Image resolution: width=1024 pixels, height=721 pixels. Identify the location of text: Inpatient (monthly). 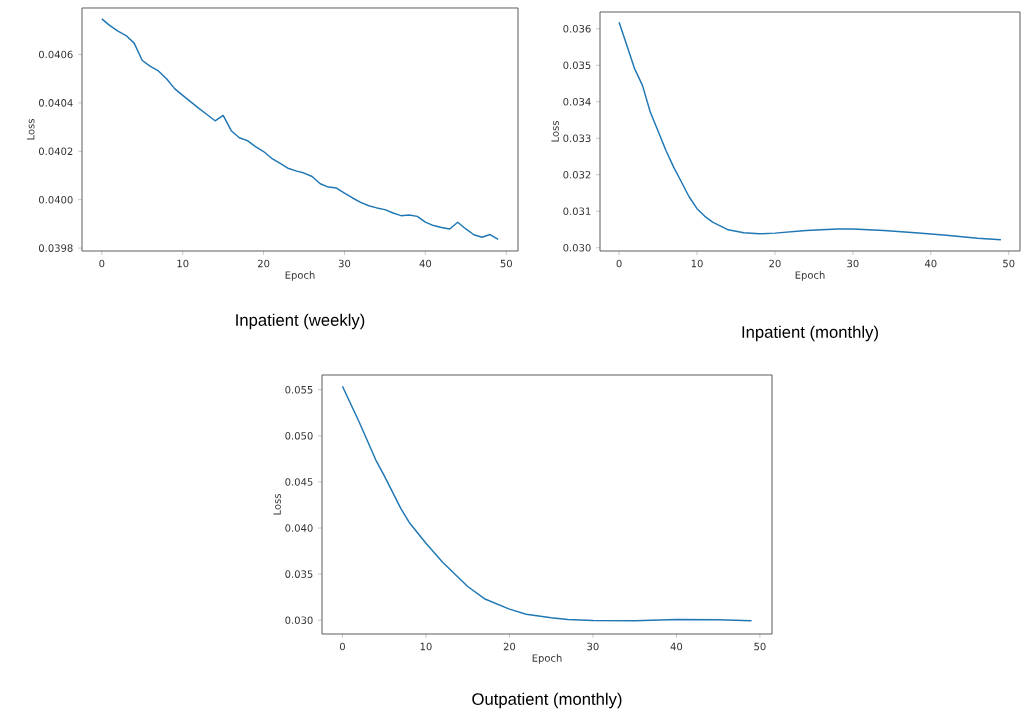
(810, 333).